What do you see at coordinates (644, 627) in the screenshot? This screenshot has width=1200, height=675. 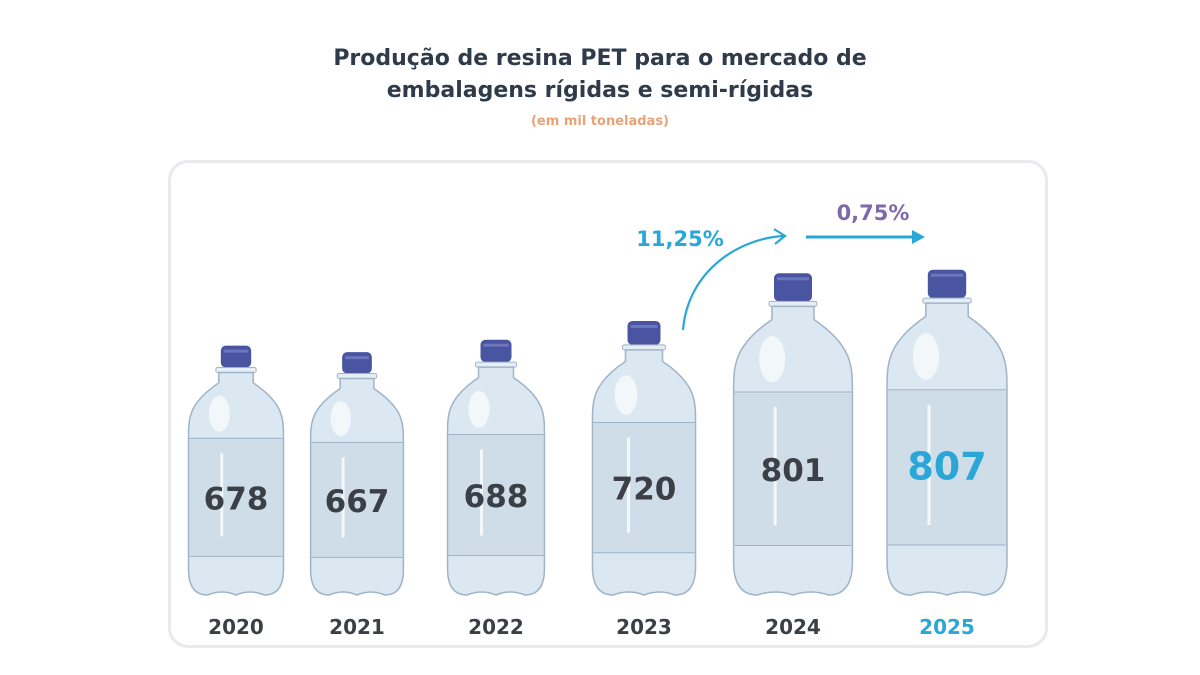 I see `year-label: 2023` at bounding box center [644, 627].